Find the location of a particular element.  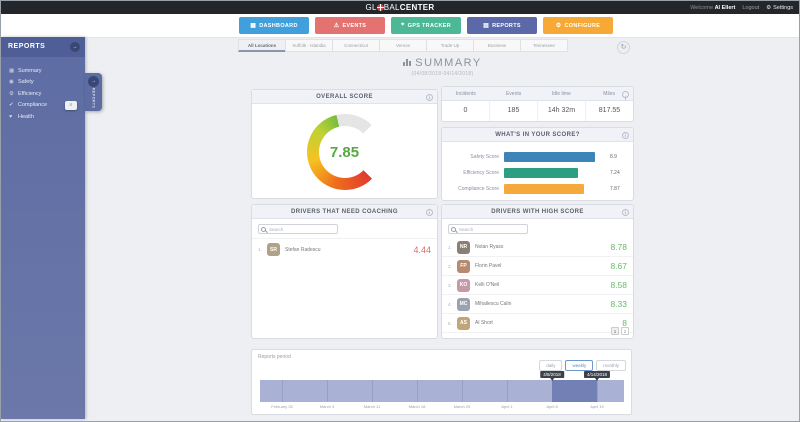

timeline-tick: April 8 is located at coordinates (552, 406).